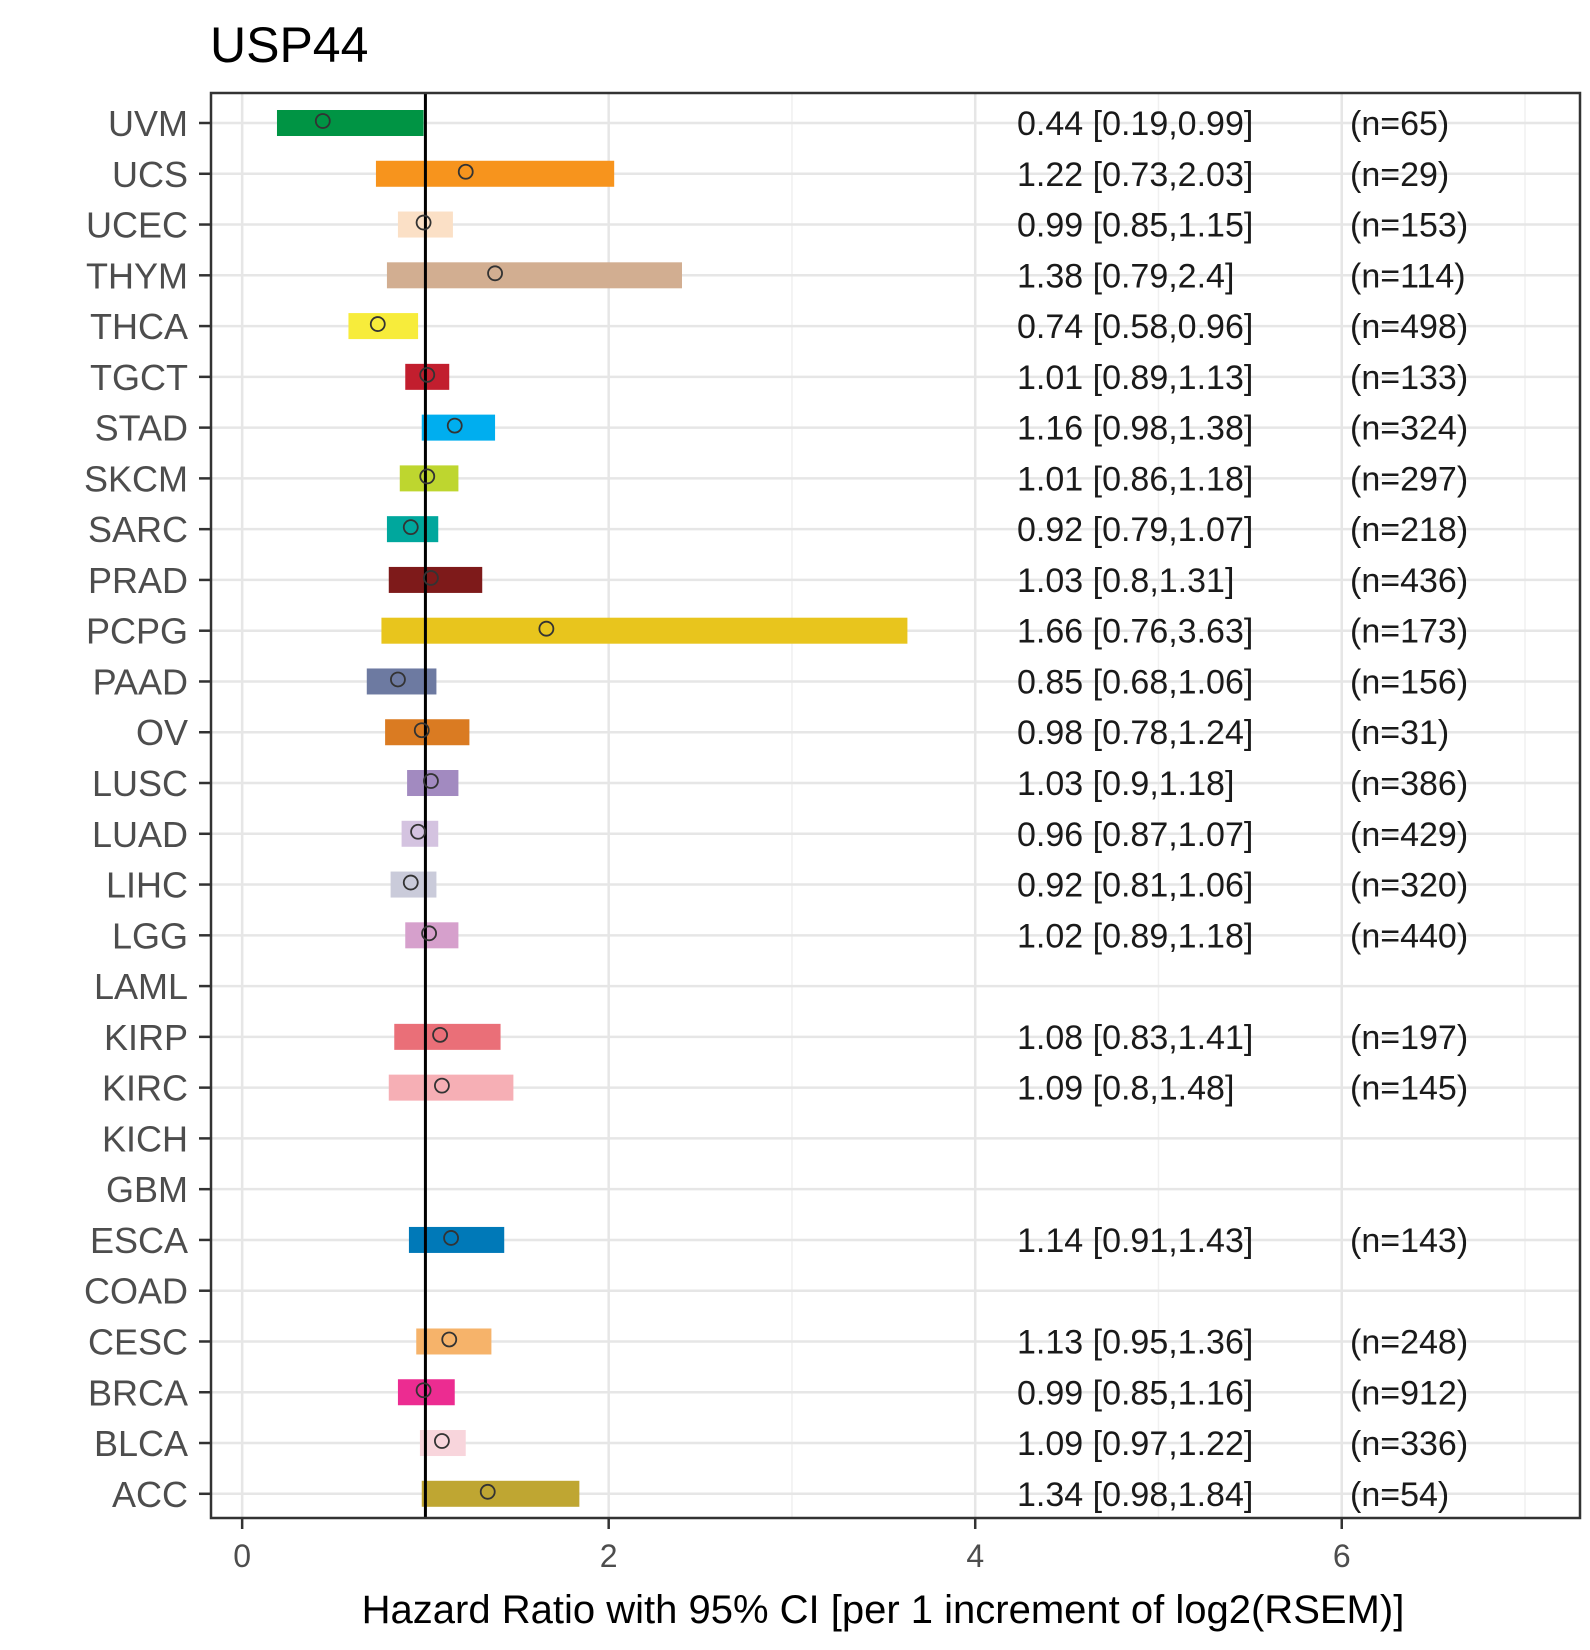 This screenshot has width=1590, height=1650. I want to click on category-label: LGG, so click(150, 935).